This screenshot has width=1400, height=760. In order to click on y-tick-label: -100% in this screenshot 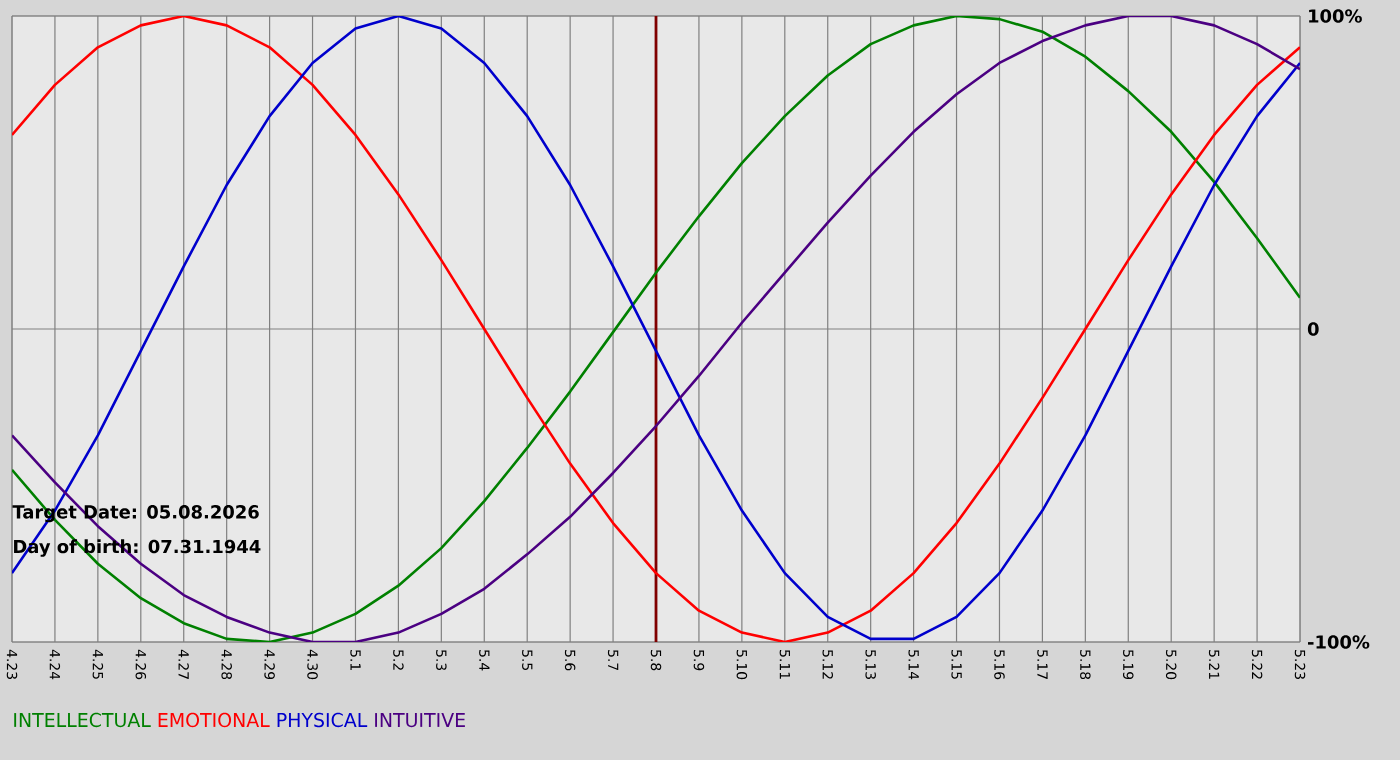, I will do `click(1339, 642)`.